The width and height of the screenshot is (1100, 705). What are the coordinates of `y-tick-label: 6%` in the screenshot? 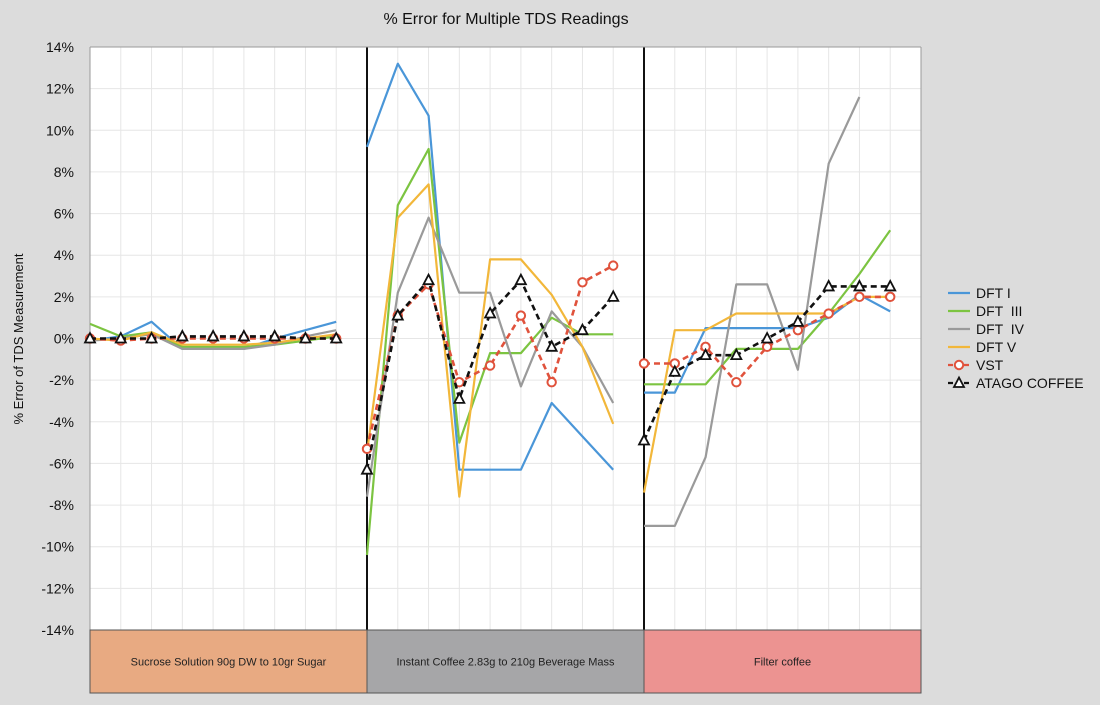 It's located at (64, 214).